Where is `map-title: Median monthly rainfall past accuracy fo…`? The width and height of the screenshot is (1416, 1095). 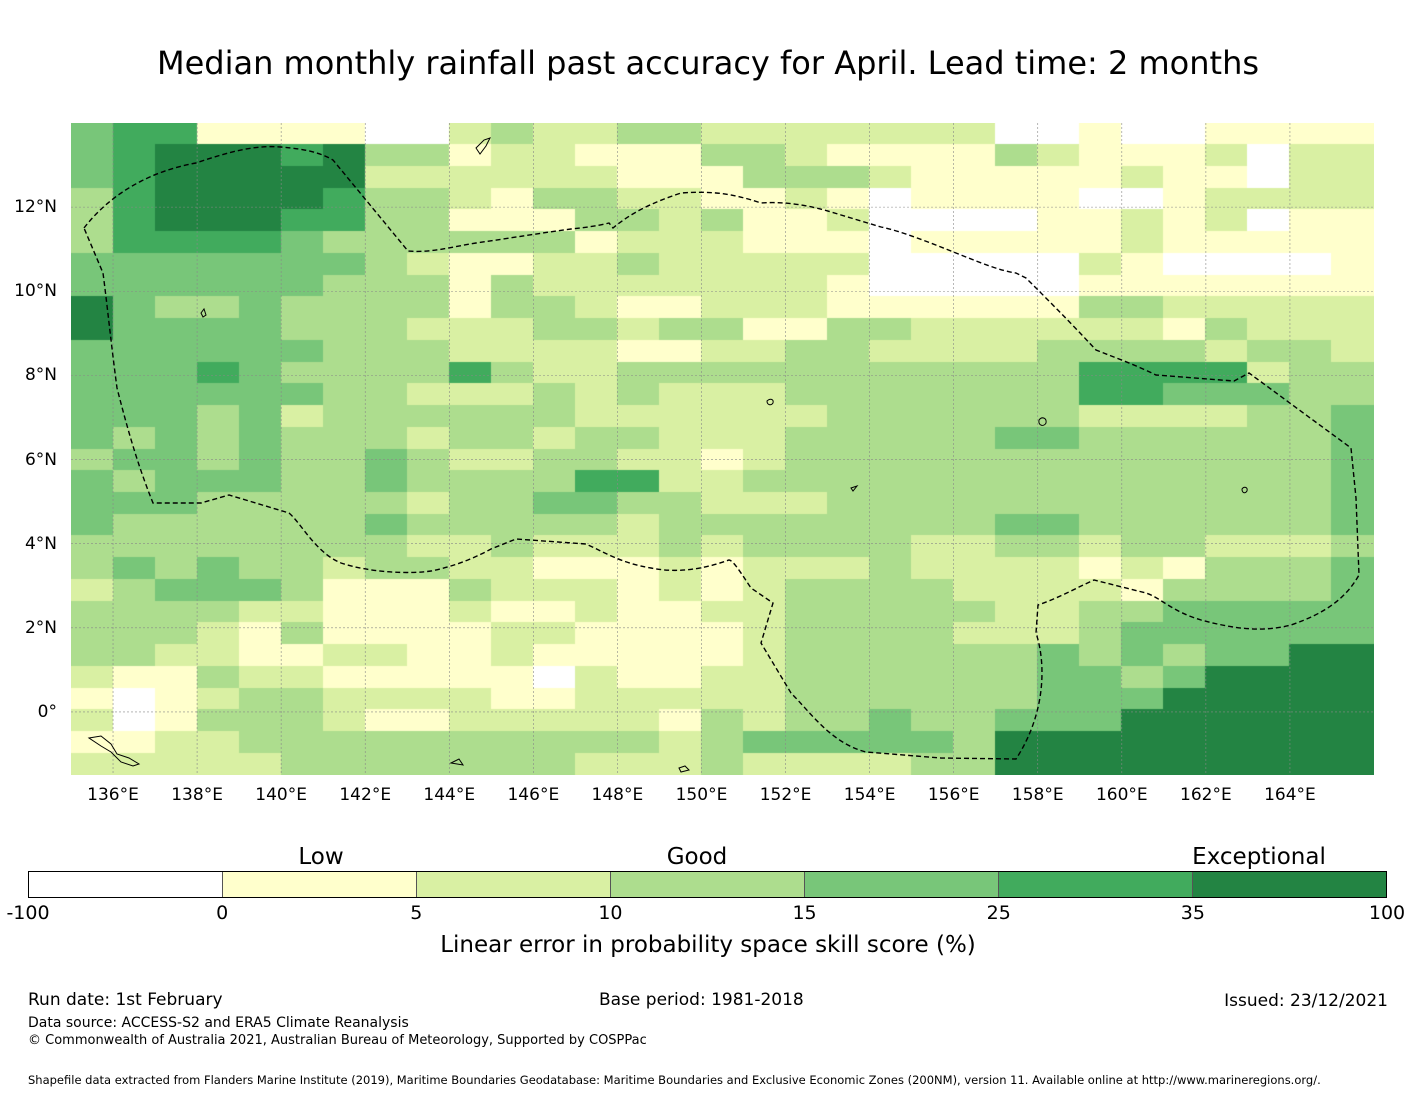 map-title: Median monthly rainfall past accuracy fo… is located at coordinates (708, 63).